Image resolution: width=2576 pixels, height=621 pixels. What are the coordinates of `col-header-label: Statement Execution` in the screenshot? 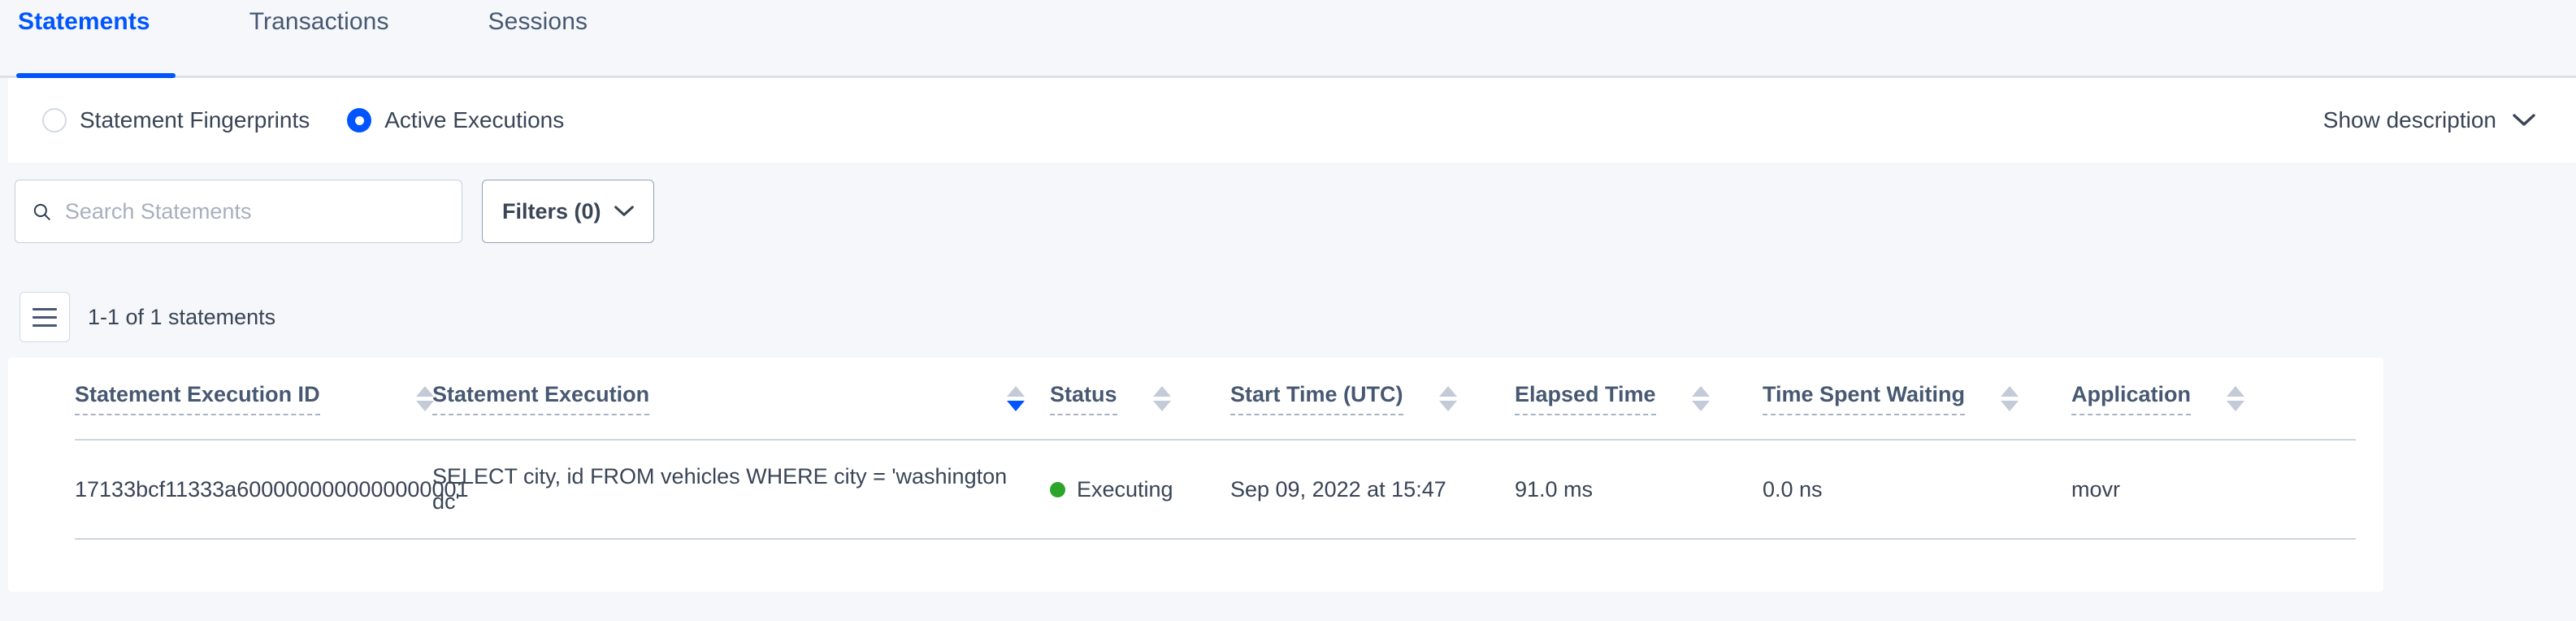 It's located at (541, 398).